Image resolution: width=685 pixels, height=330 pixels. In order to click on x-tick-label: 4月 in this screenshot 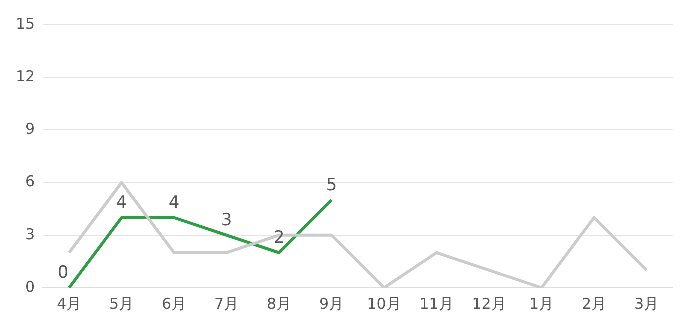, I will do `click(69, 303)`.